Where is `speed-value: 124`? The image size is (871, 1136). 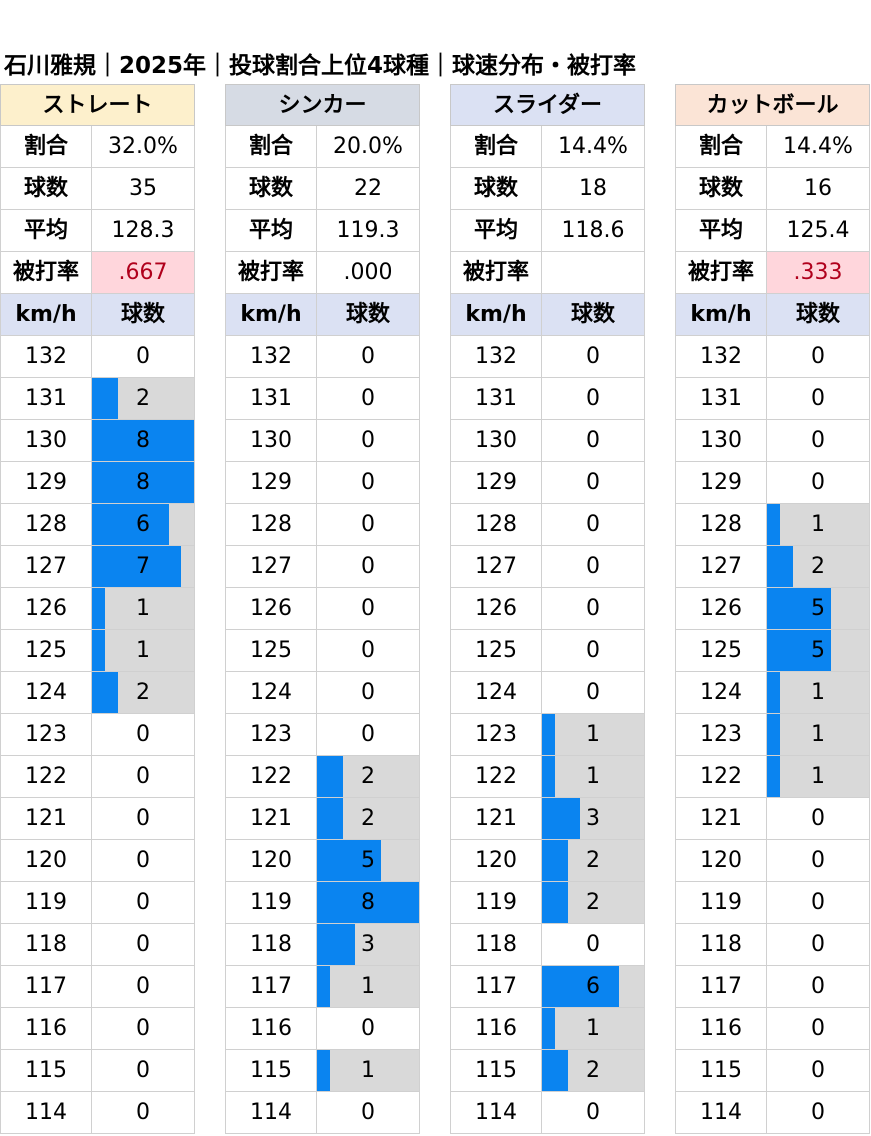
speed-value: 124 is located at coordinates (496, 692).